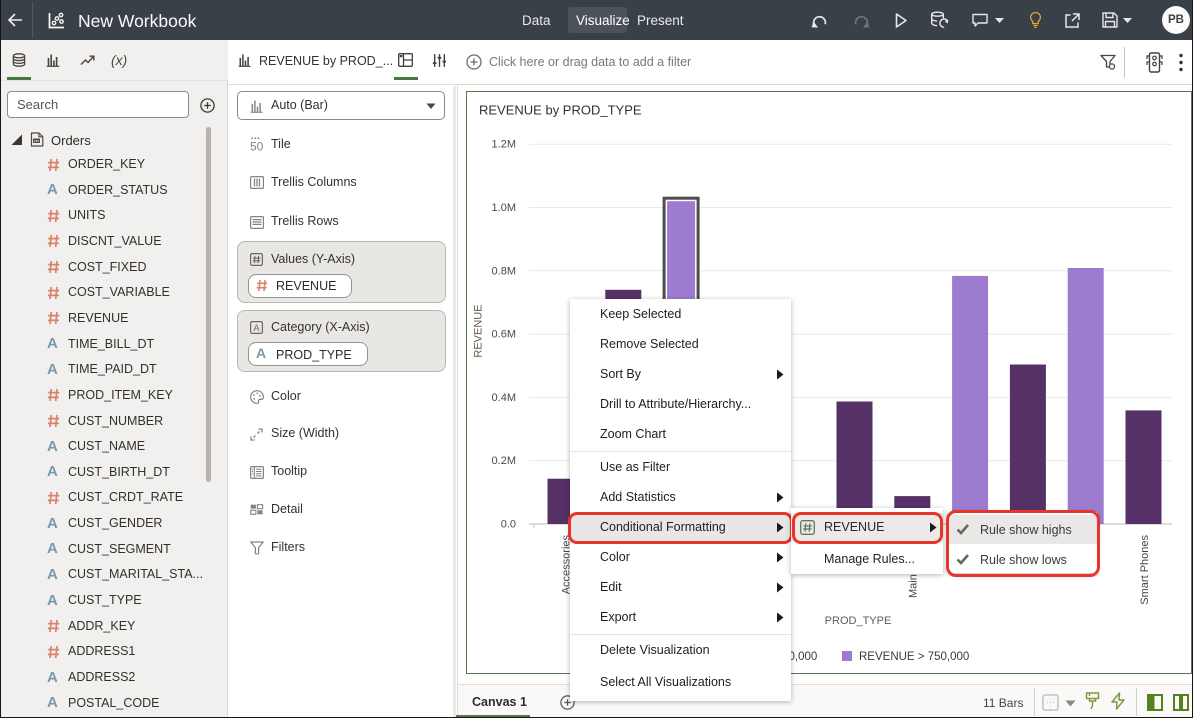 The width and height of the screenshot is (1193, 718). I want to click on svg-text: 0.4M, so click(504, 398).